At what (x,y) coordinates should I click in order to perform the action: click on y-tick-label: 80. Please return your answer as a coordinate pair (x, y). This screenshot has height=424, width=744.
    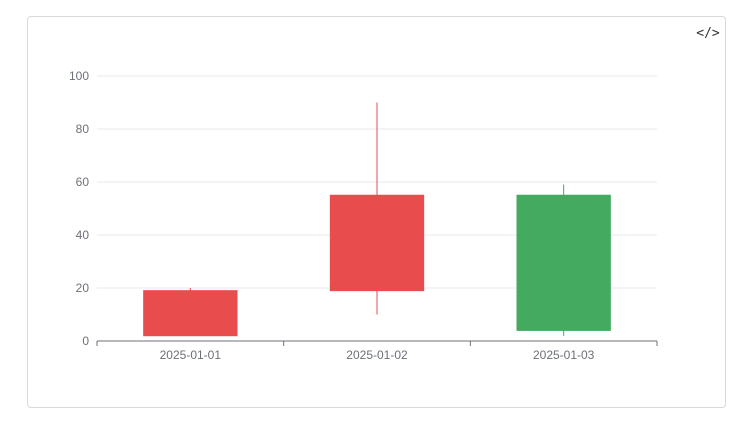
    Looking at the image, I should click on (83, 129).